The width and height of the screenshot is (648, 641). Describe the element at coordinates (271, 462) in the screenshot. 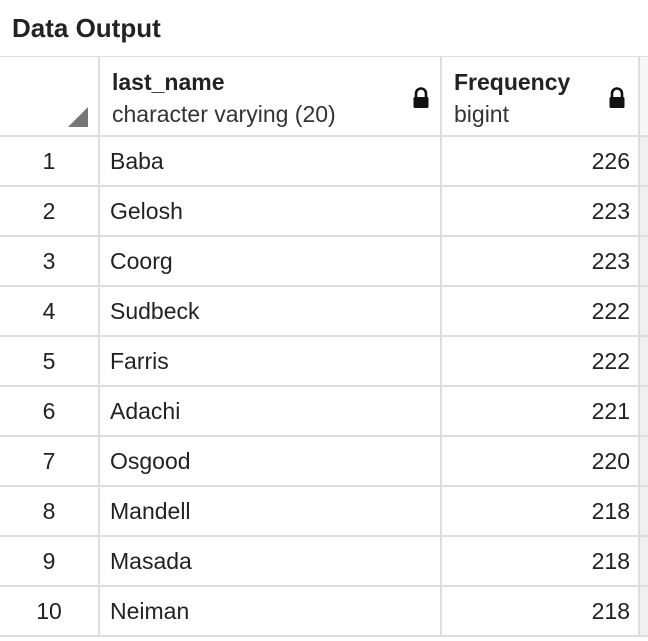

I see `last-name-cell: Osgood` at that location.